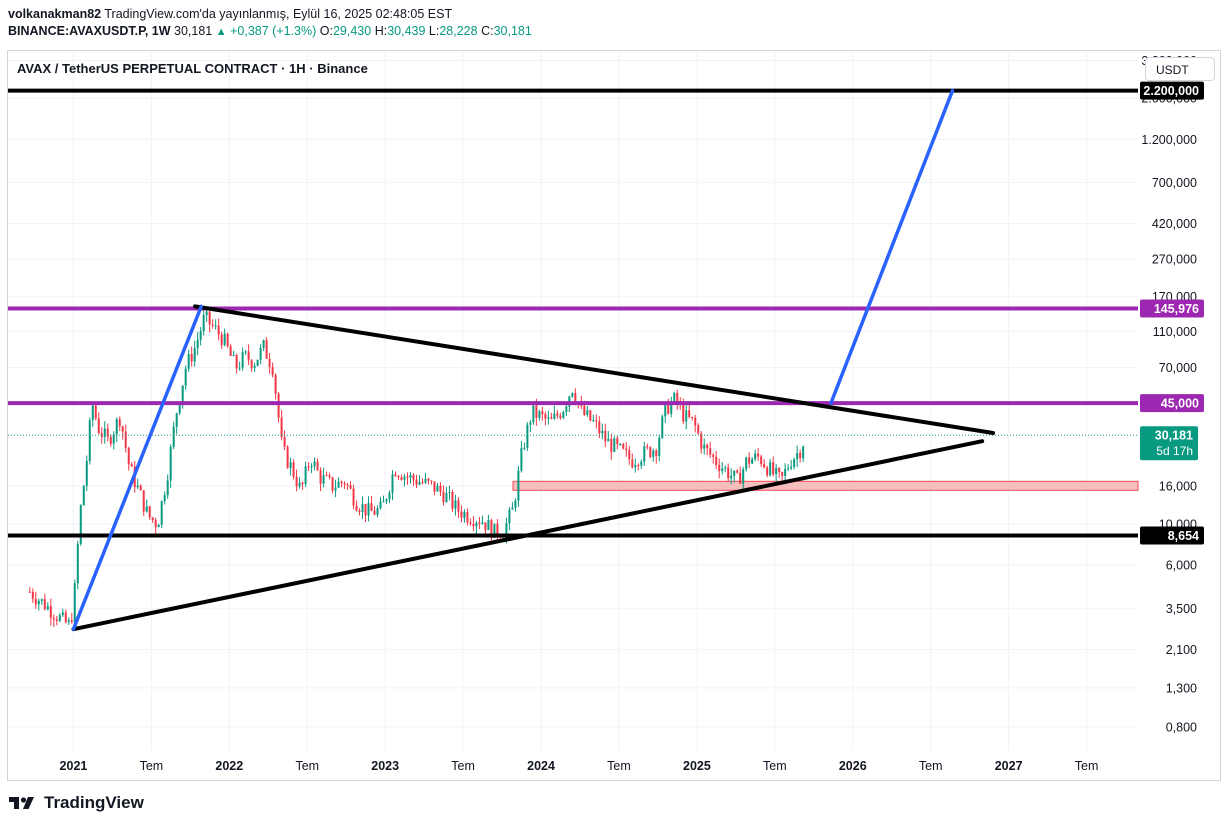 The height and width of the screenshot is (823, 1229). Describe the element at coordinates (1174, 224) in the screenshot. I see `y-tick-label: 420,000` at that location.